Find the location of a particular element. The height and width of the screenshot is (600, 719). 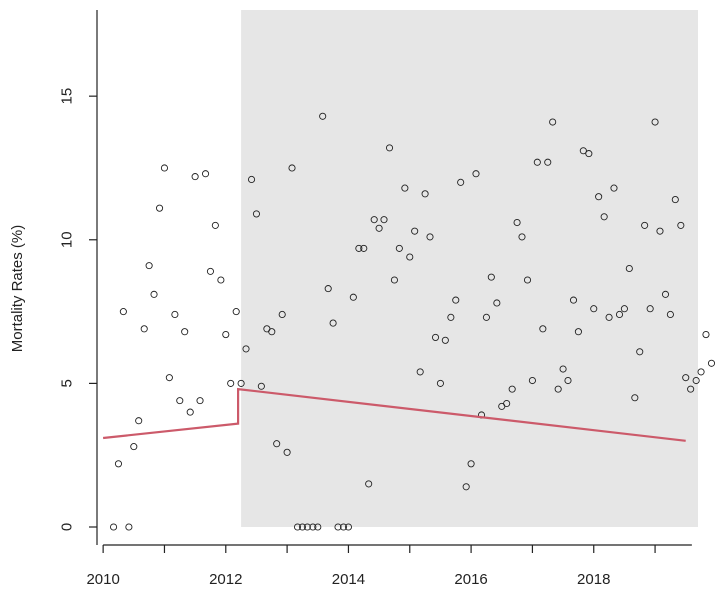

x-tick-label: 2016 is located at coordinates (470, 579).